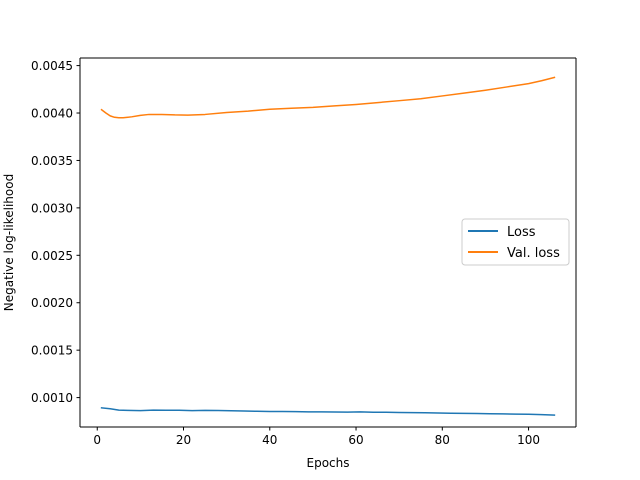 This screenshot has width=640, height=480. I want to click on legend-label-loss: Loss, so click(521, 232).